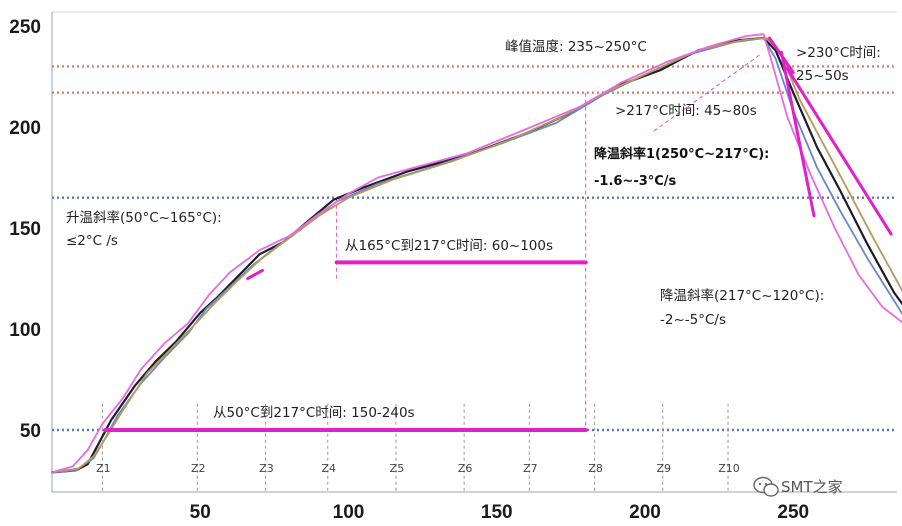  Describe the element at coordinates (595, 468) in the screenshot. I see `zone-label: Z8` at that location.